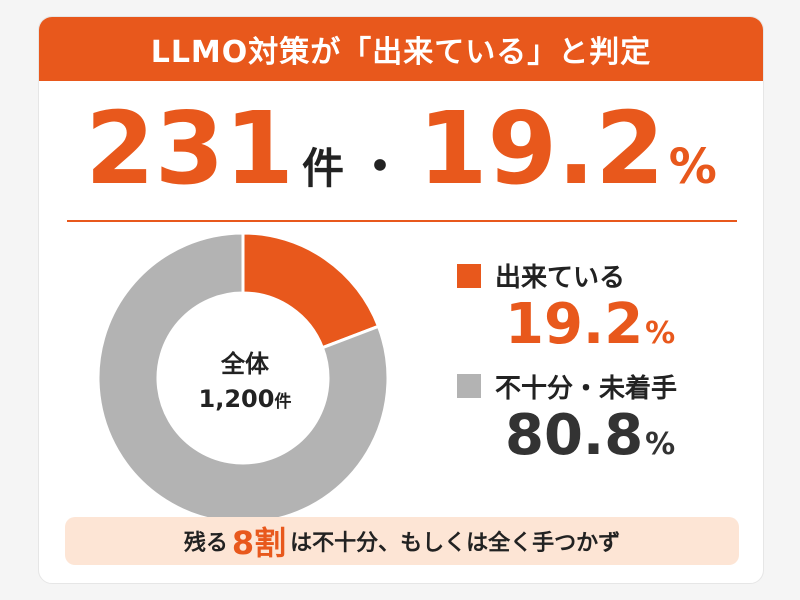  Describe the element at coordinates (692, 167) in the screenshot. I see `headline-percent-unit: %` at that location.